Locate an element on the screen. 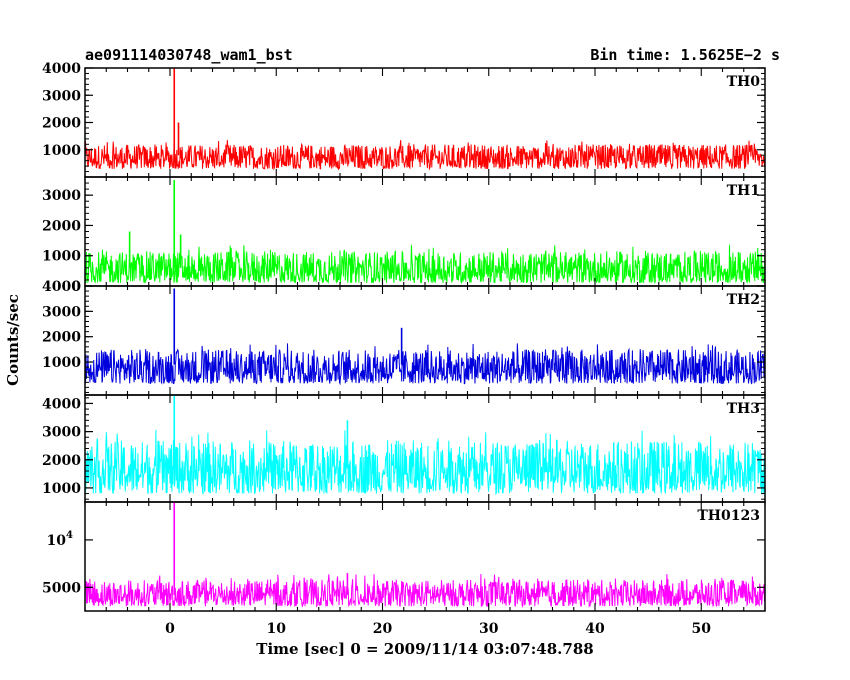 This screenshot has width=850, height=680. series-th0123 is located at coordinates (425, 590).